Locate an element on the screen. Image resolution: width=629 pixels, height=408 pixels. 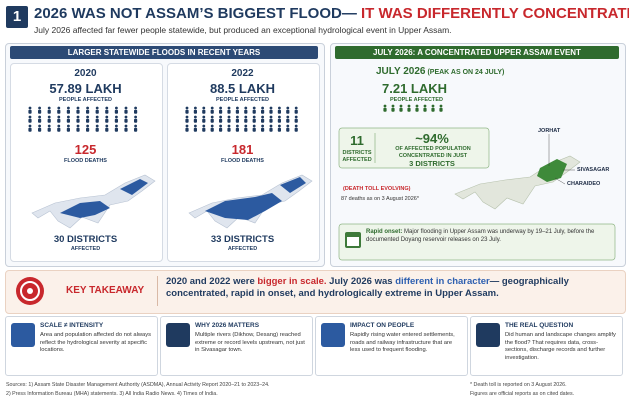
districts-label: AFFECTED is located at coordinates (85, 249).